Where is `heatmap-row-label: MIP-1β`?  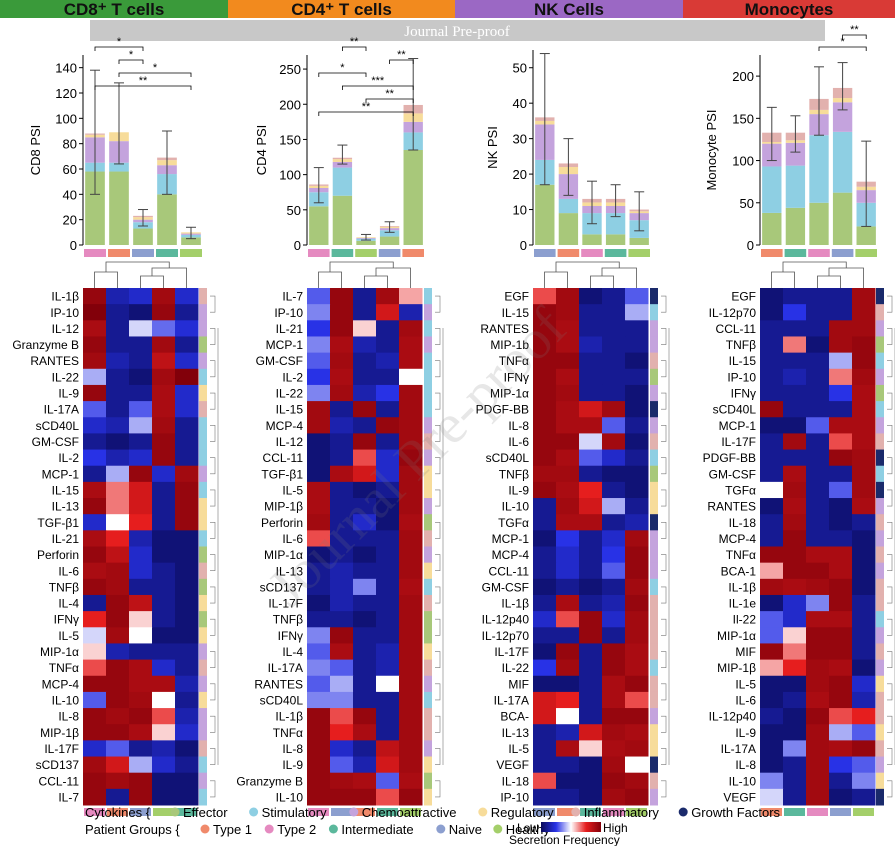 heatmap-row-label: MIP-1β is located at coordinates (59, 733).